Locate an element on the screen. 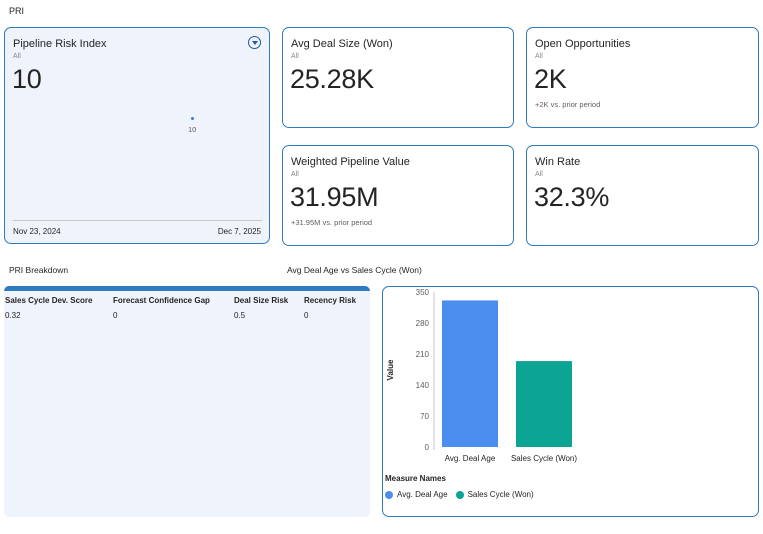 This screenshot has height=534, width=763. x-tick-label: Sales Cycle (Won) is located at coordinates (544, 458).